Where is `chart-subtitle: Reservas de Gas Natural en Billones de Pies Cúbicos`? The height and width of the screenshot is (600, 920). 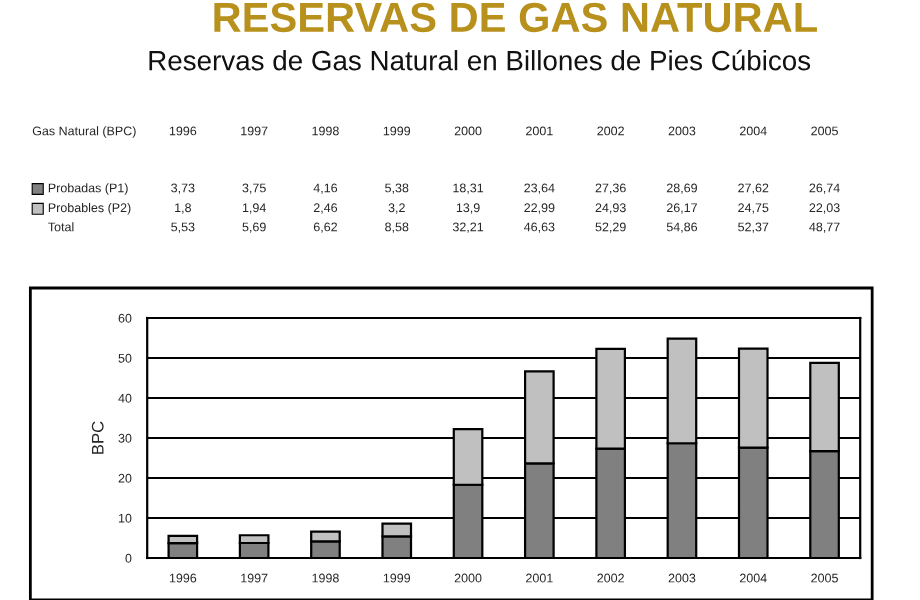 chart-subtitle: Reservas de Gas Natural en Billones de Pies Cúbicos is located at coordinates (480, 60).